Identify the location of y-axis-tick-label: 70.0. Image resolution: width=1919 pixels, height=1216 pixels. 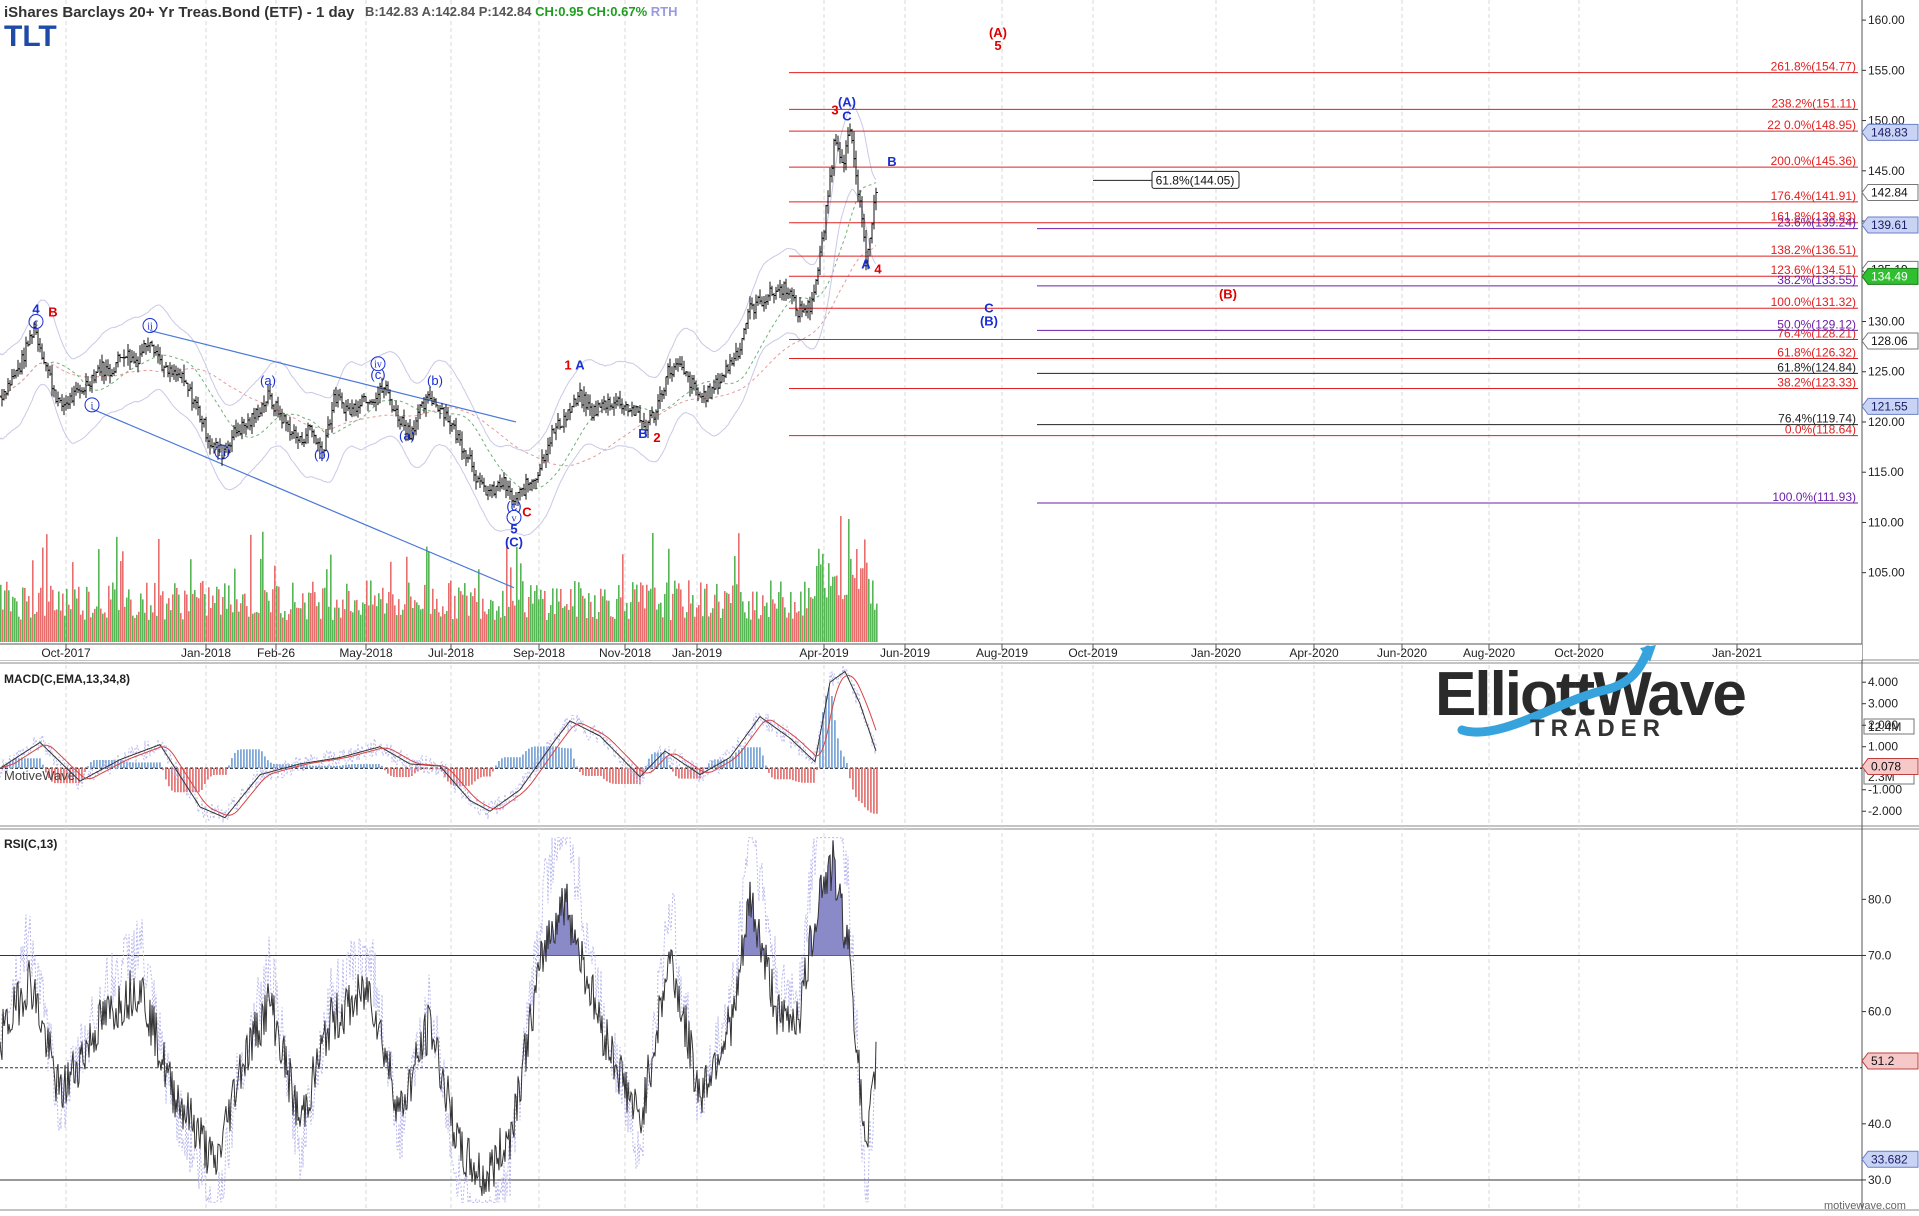
(1880, 955).